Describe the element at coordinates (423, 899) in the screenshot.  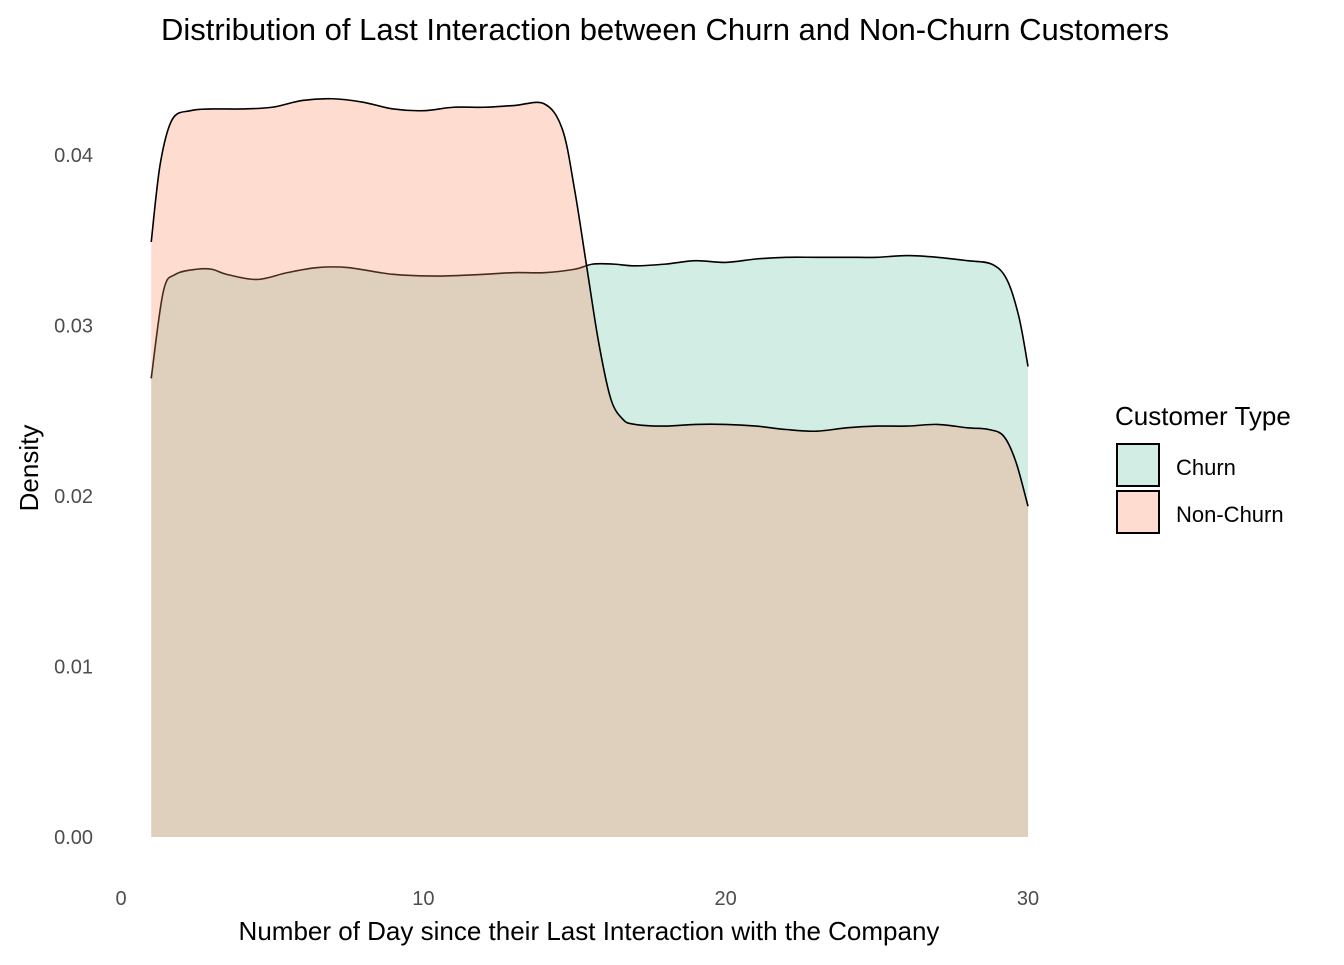
I see `x-tick-label: 10` at that location.